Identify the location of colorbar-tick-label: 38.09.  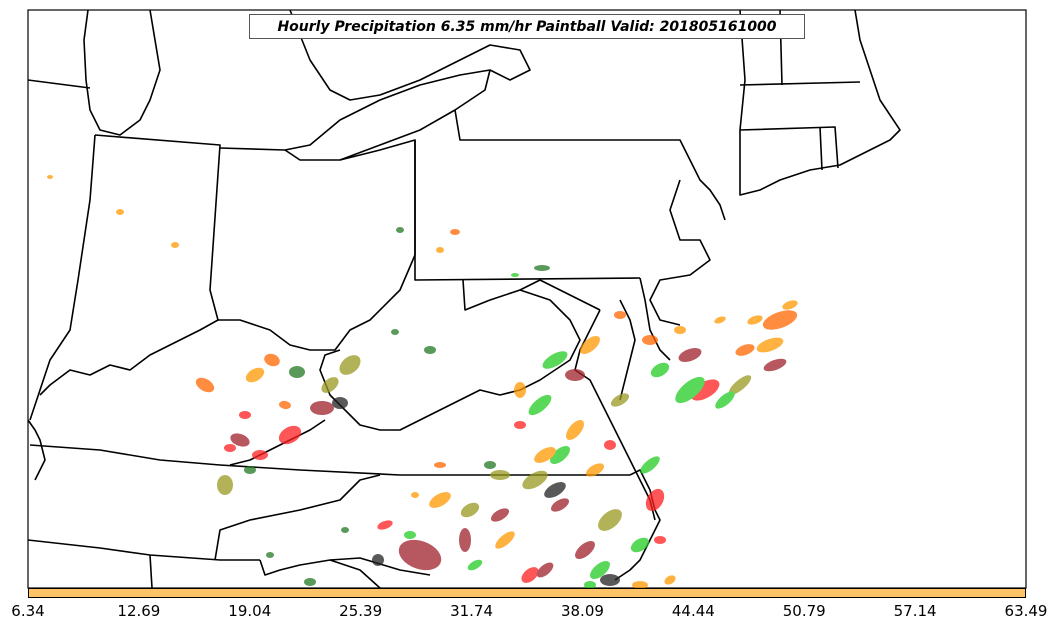
(582, 611).